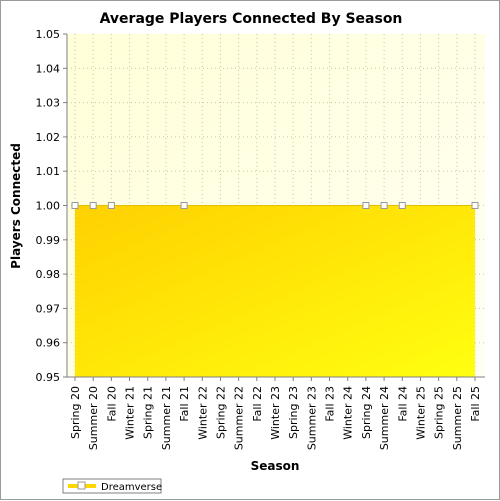 The image size is (500, 501). I want to click on legend: Dreamverse, so click(112, 486).